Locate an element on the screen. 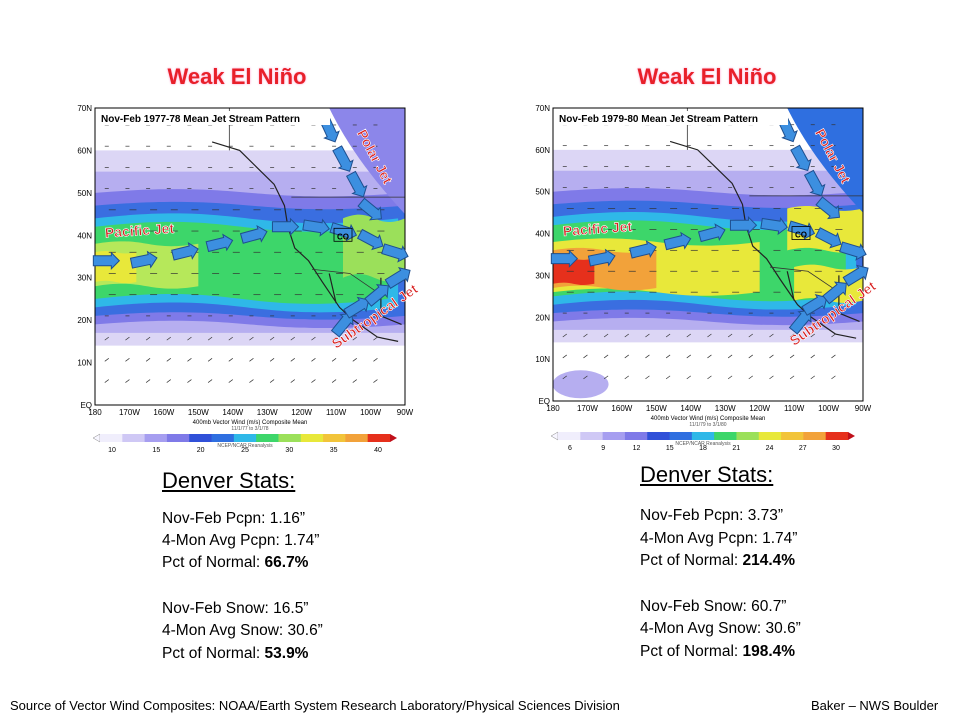 The image size is (960, 720). lon-label: 110W is located at coordinates (336, 412).